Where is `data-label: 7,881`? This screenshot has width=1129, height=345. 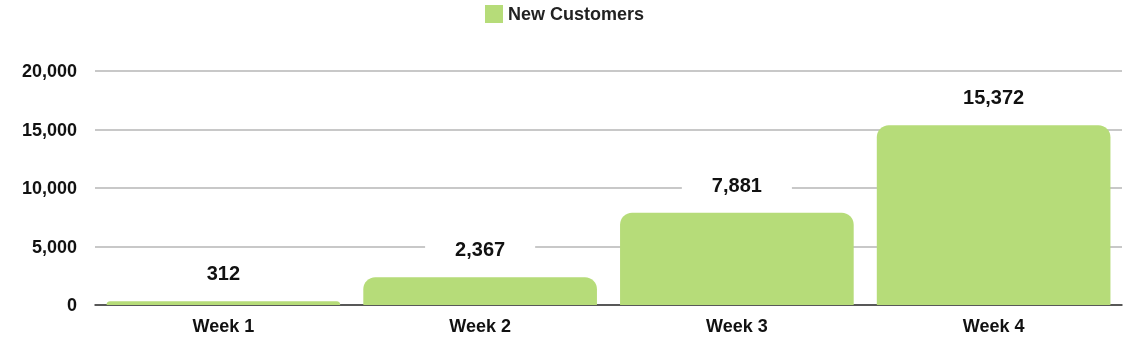
data-label: 7,881 is located at coordinates (736, 184).